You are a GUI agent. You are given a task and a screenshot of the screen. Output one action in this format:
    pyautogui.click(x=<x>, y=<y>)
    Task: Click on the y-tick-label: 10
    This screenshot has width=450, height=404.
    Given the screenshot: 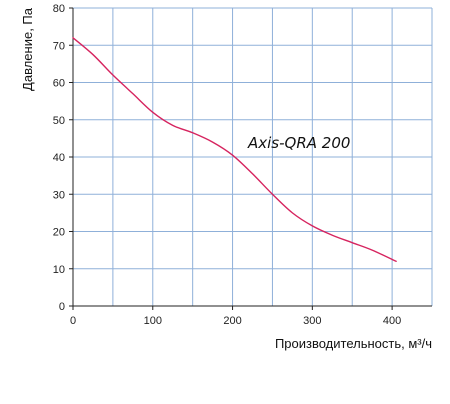 What is the action you would take?
    pyautogui.click(x=59, y=270)
    